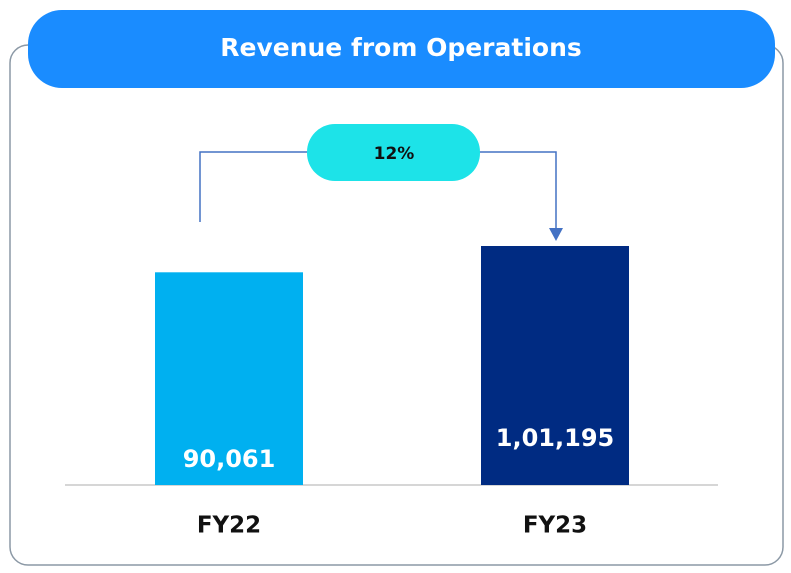  I want to click on data-label: 90,061, so click(229, 459).